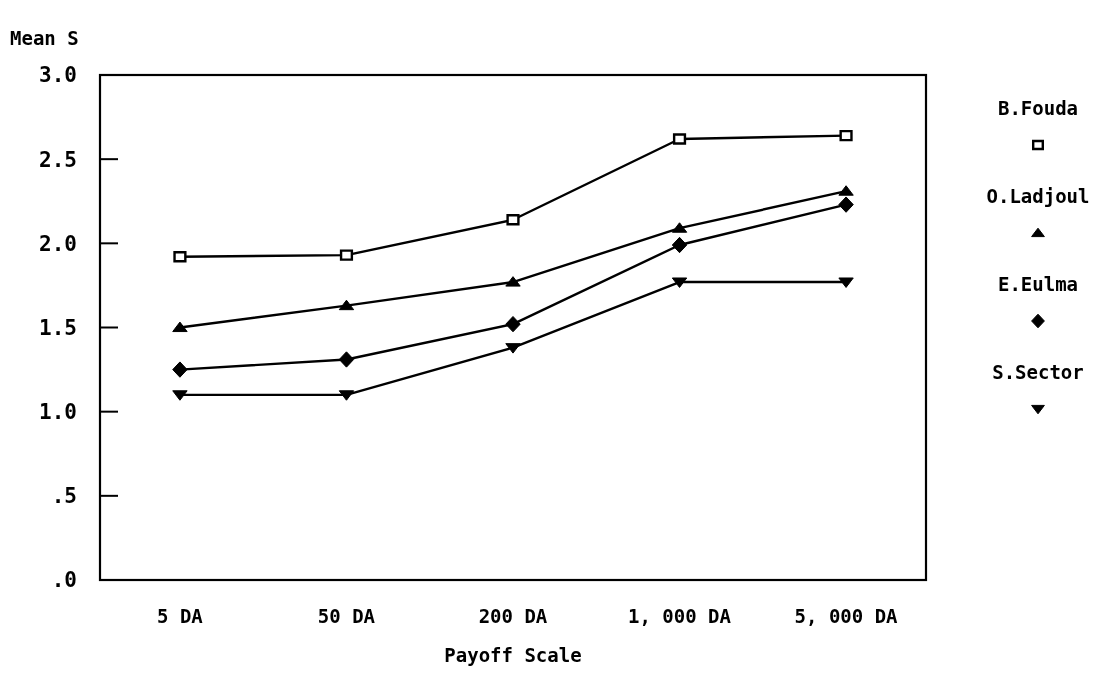 The image size is (1102, 689). Describe the element at coordinates (1038, 108) in the screenshot. I see `text: B.Fouda` at that location.